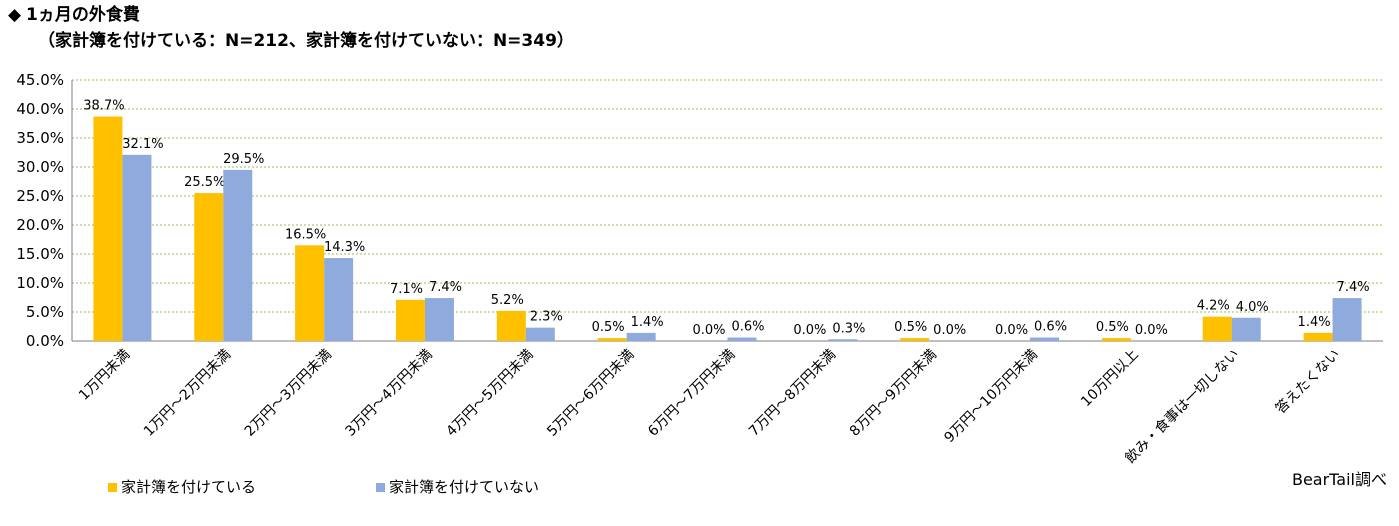 This screenshot has width=1399, height=526. Describe the element at coordinates (243, 159) in the screenshot. I see `data-label: 29.5%` at that location.